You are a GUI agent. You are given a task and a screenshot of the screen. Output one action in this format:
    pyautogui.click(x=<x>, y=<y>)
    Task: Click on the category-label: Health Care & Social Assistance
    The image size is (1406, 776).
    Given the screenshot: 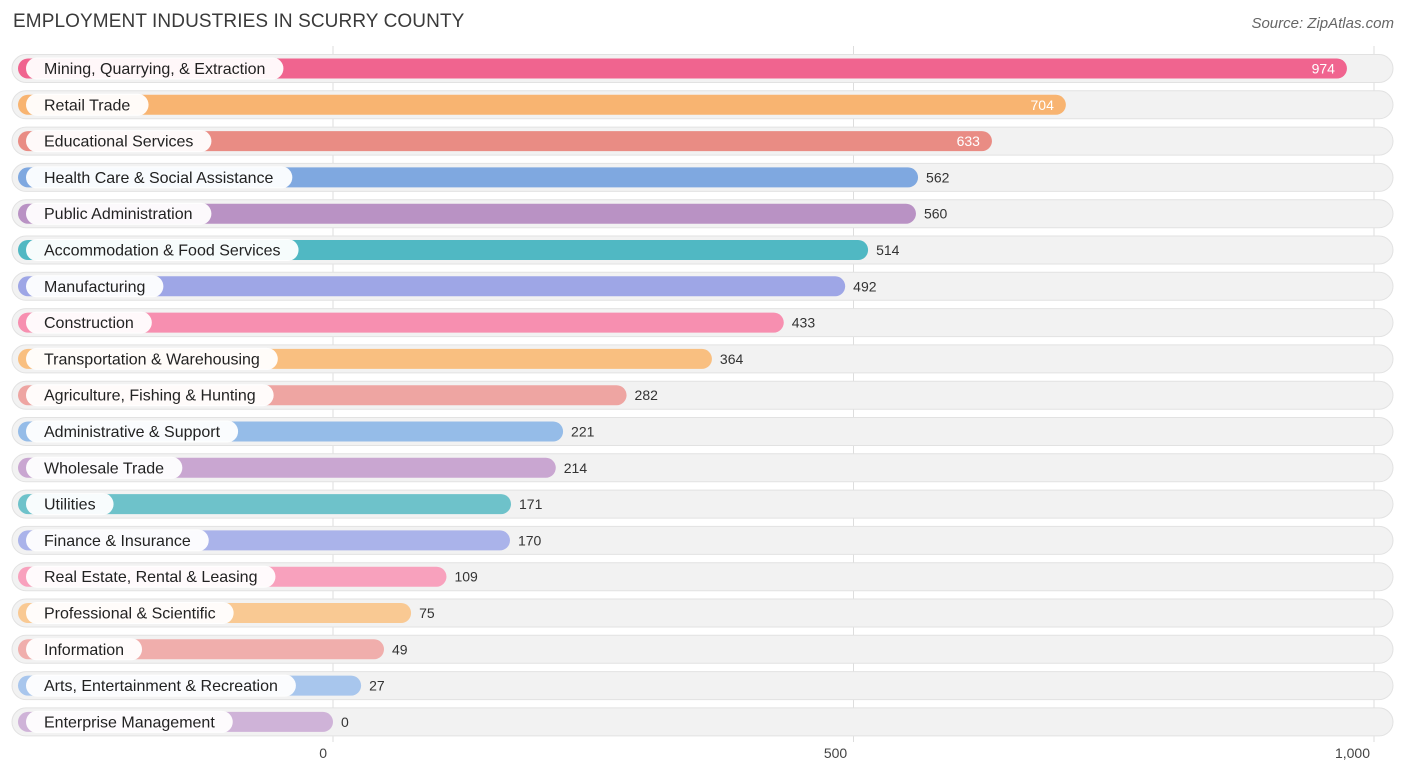 What is the action you would take?
    pyautogui.click(x=159, y=178)
    